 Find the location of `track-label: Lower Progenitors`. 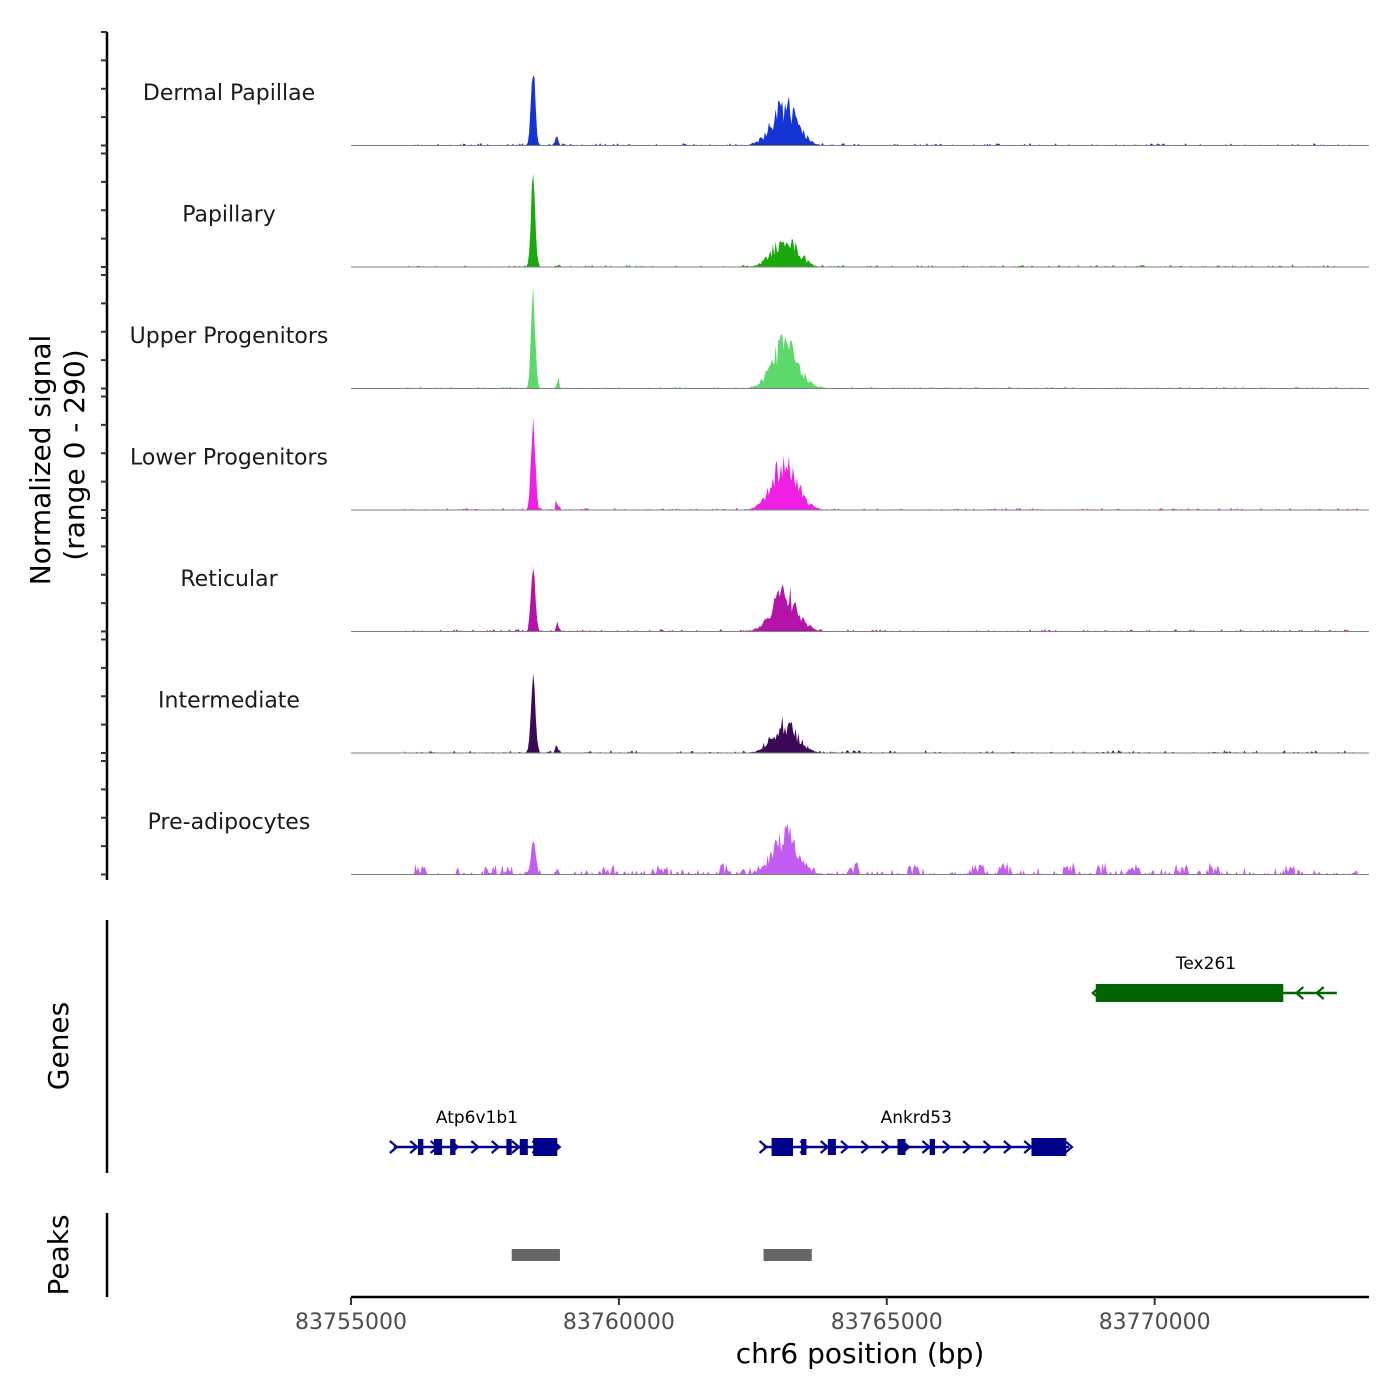

track-label: Lower Progenitors is located at coordinates (229, 458).